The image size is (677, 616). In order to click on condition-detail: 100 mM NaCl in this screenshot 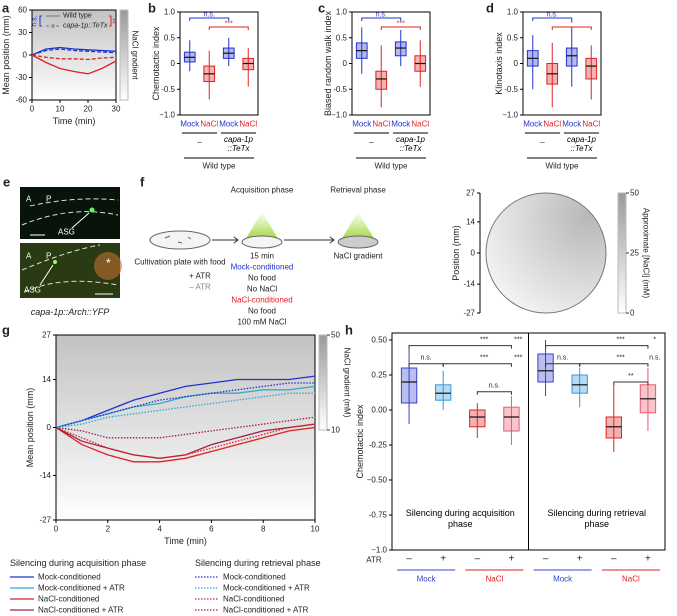, I will do `click(262, 322)`.